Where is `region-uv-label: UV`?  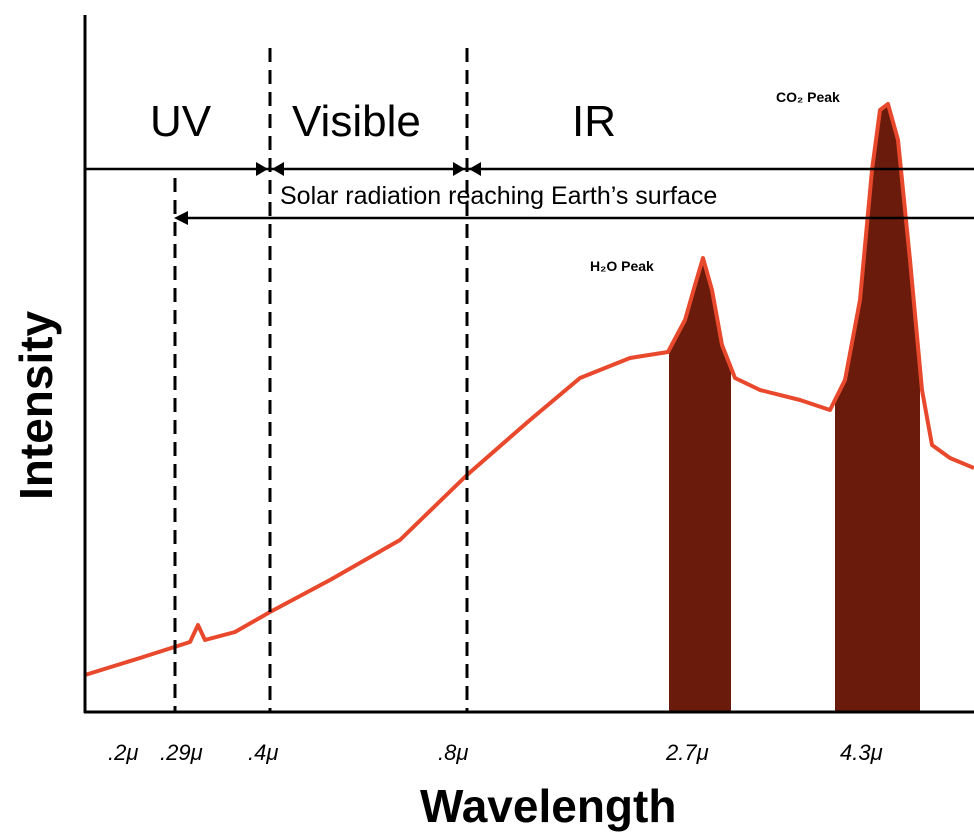
region-uv-label: UV is located at coordinates (181, 121).